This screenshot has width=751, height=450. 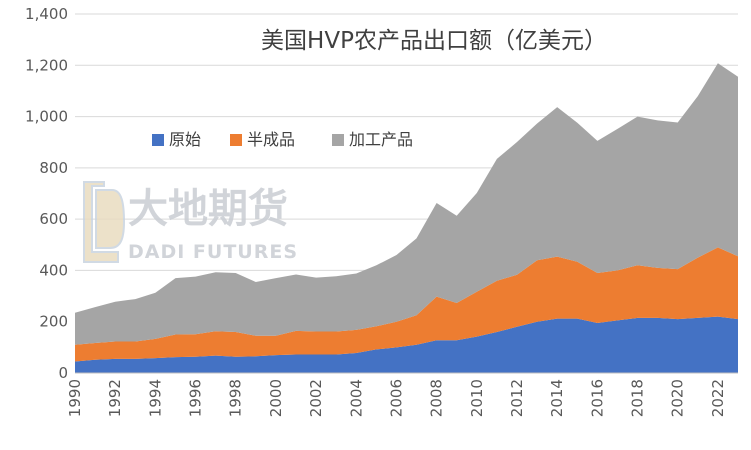 I want to click on x-tick-label: 2010, so click(x=477, y=398).